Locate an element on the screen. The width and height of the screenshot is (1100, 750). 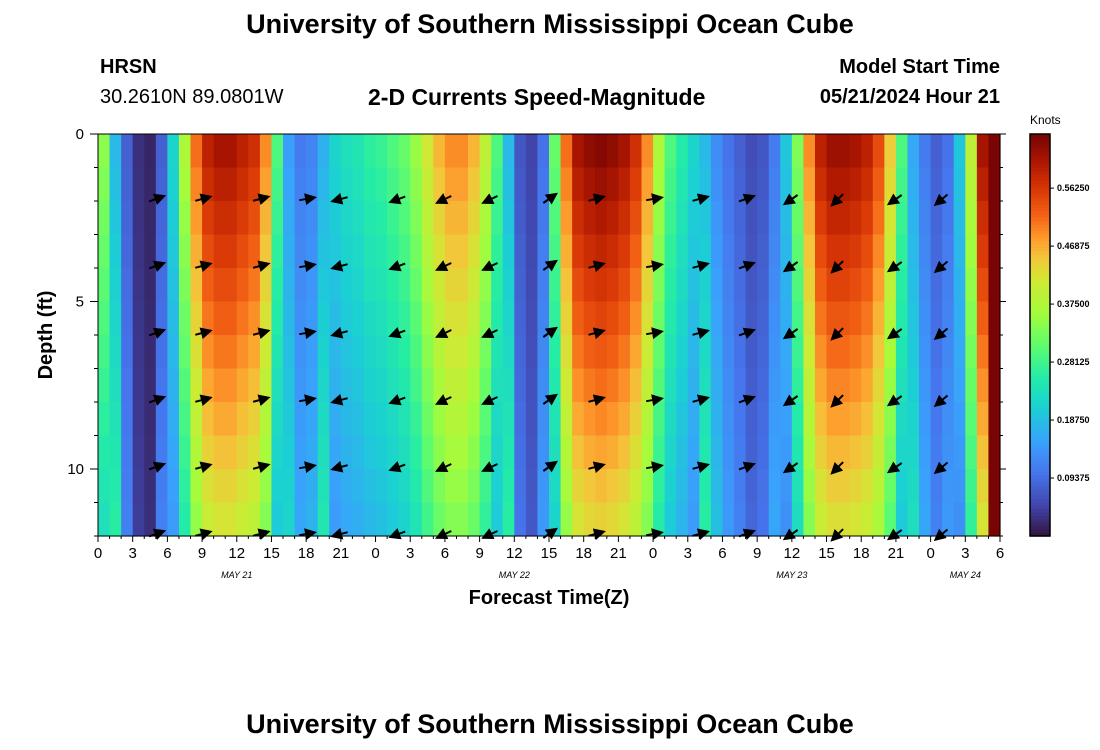
x-tick-label: 12 is located at coordinates (792, 553).